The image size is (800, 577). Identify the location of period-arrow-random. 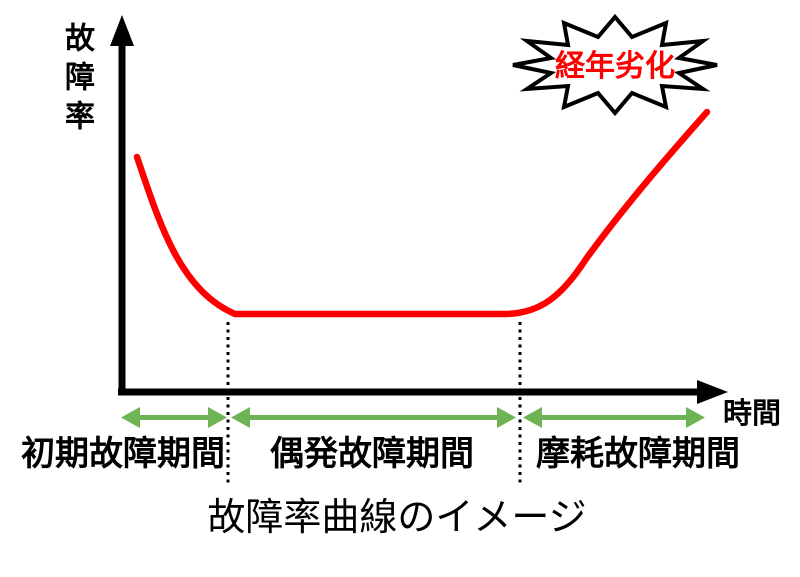
(373, 417).